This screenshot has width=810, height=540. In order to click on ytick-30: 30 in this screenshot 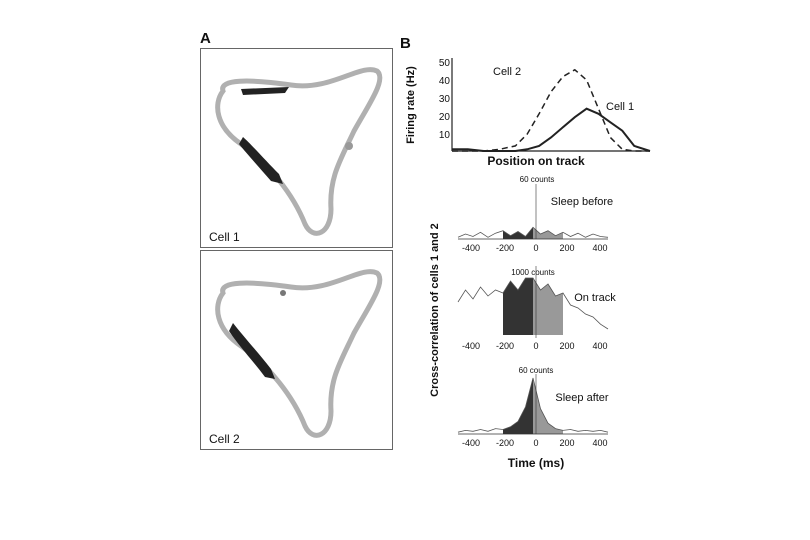, I will do `click(445, 99)`.